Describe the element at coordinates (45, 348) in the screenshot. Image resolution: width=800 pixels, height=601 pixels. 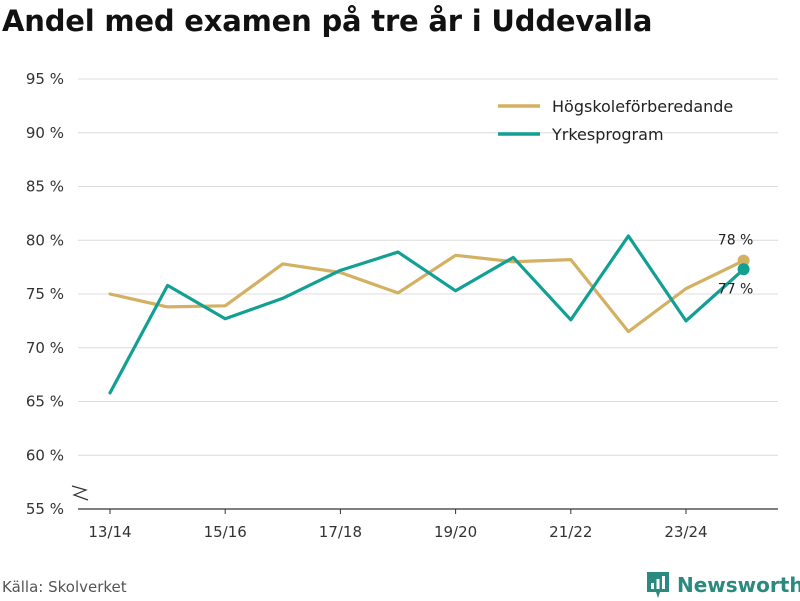
I see `y-tick-label: 70 %` at that location.